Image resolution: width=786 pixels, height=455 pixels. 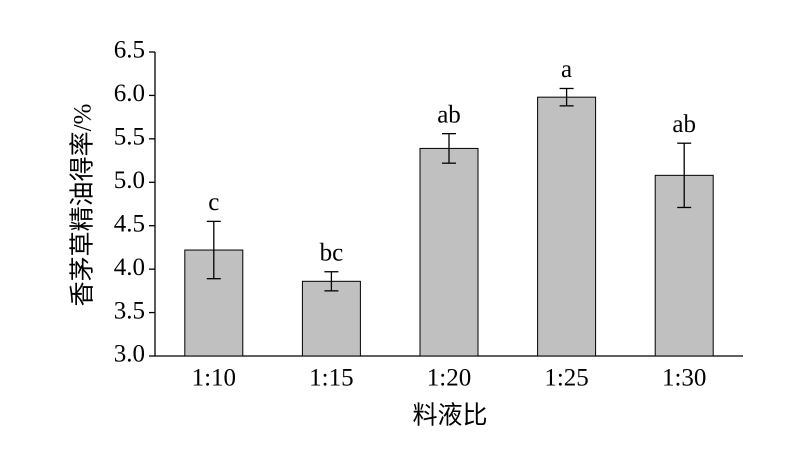 I want to click on x-tick-label: 1:15, so click(x=331, y=378).